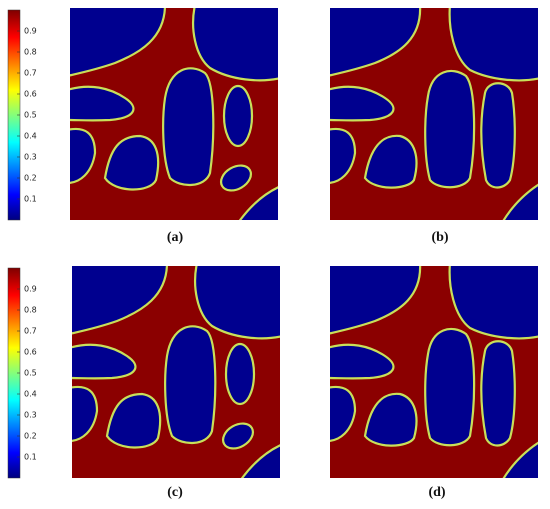  What do you see at coordinates (175, 492) in the screenshot?
I see `panel-label: (c)` at bounding box center [175, 492].